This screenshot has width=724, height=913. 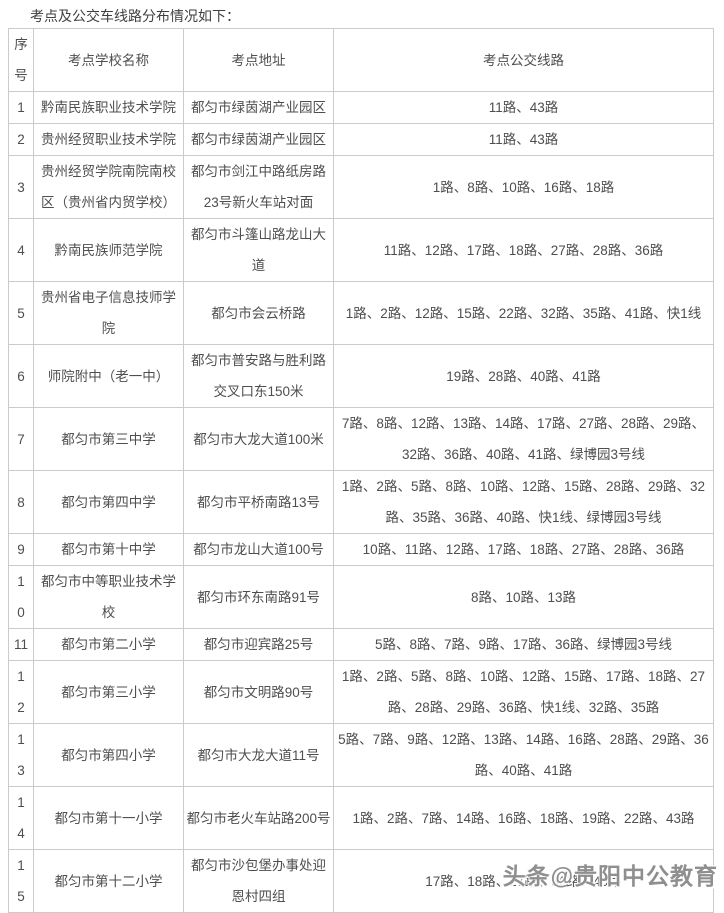 I want to click on school-name-cell: 都匀市第三中学, so click(x=108, y=439).